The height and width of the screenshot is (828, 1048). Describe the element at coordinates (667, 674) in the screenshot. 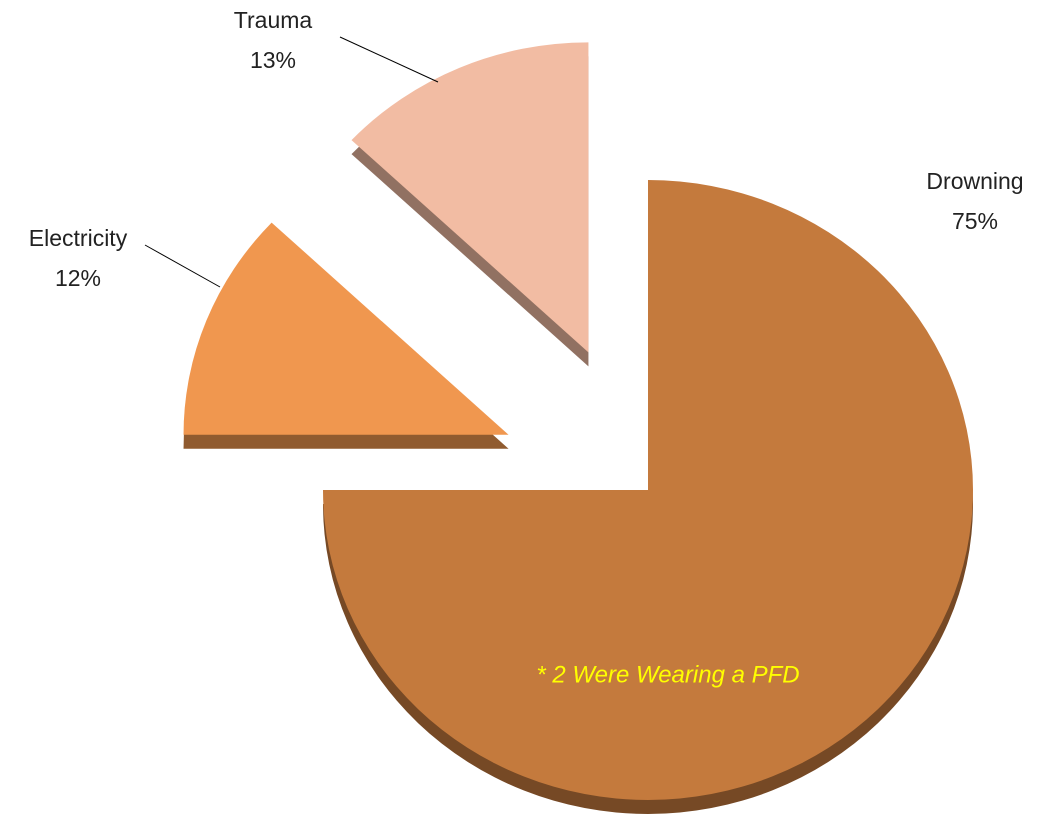

I see `annotation: * 2 Were Wearing a PFD` at that location.